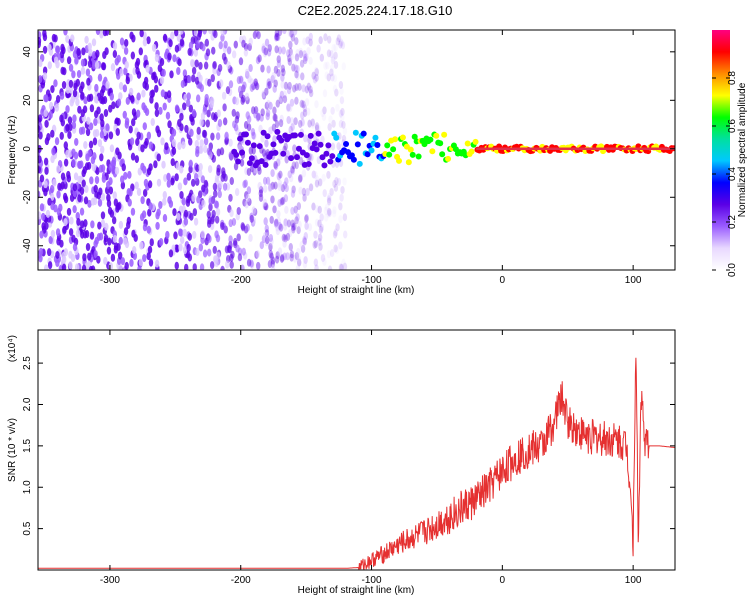  Describe the element at coordinates (12, 150) in the screenshot. I see `heatmap-ylabel: Frequency (Hz)` at that location.